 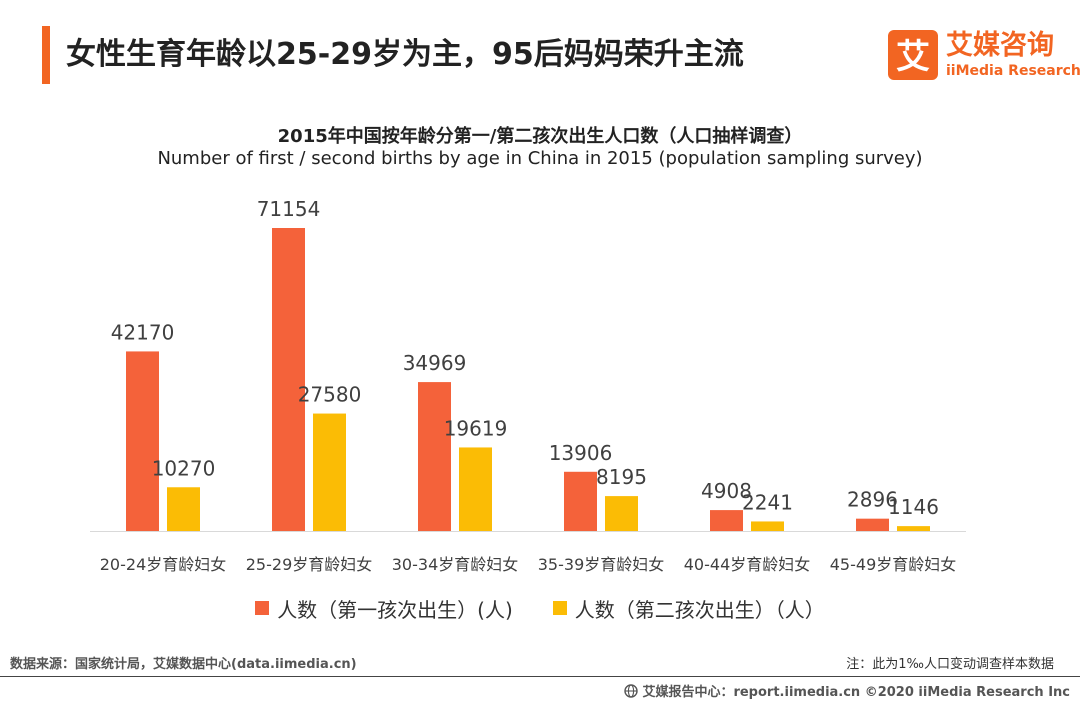 What do you see at coordinates (699, 609) in the screenshot?
I see `legend-label-second-birth: 人数（第二孩次出生）（人）` at bounding box center [699, 609].